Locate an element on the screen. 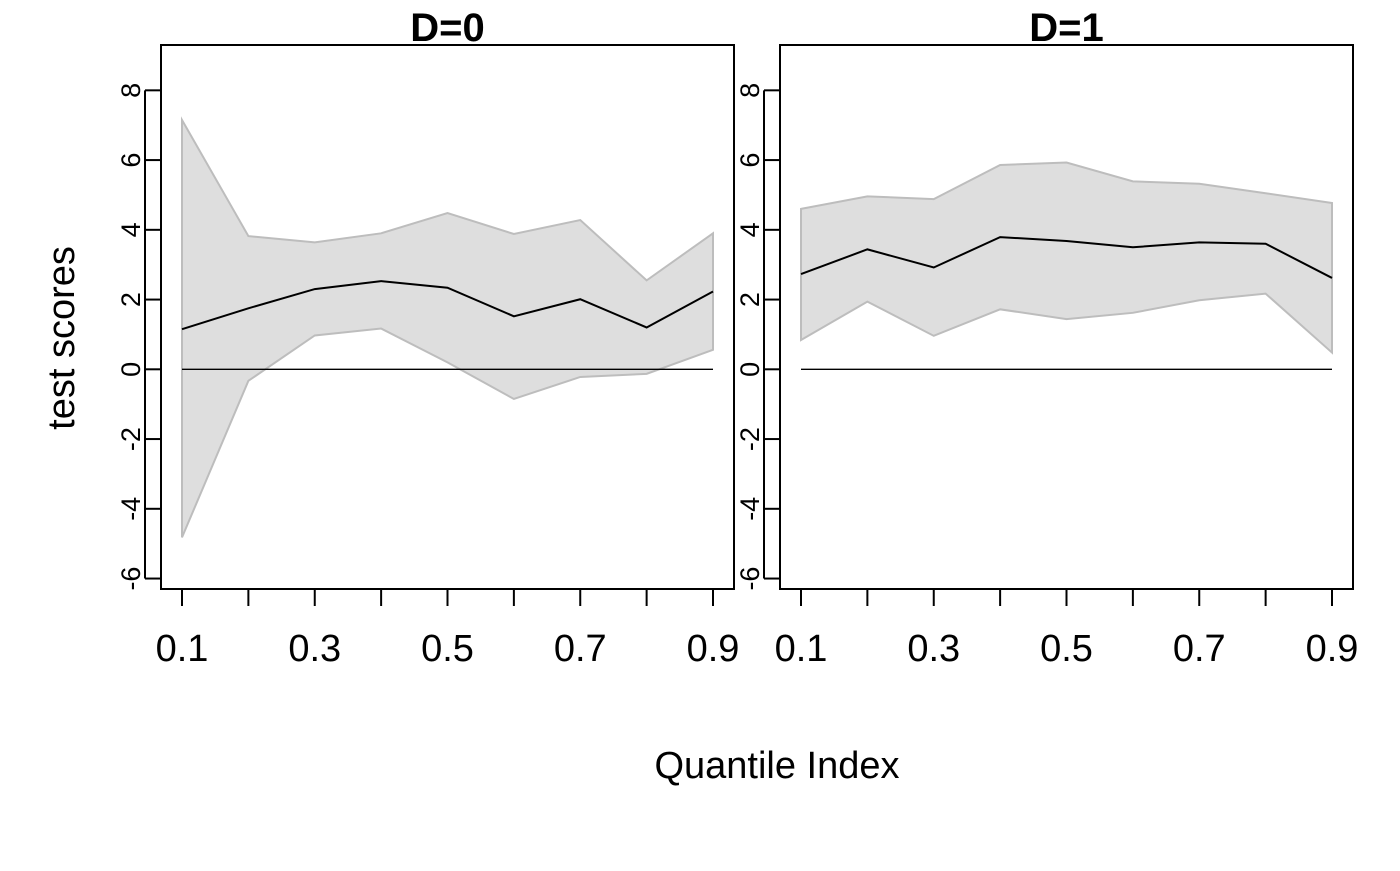 The image size is (1400, 871). panel-title: D=1 is located at coordinates (1066, 28).